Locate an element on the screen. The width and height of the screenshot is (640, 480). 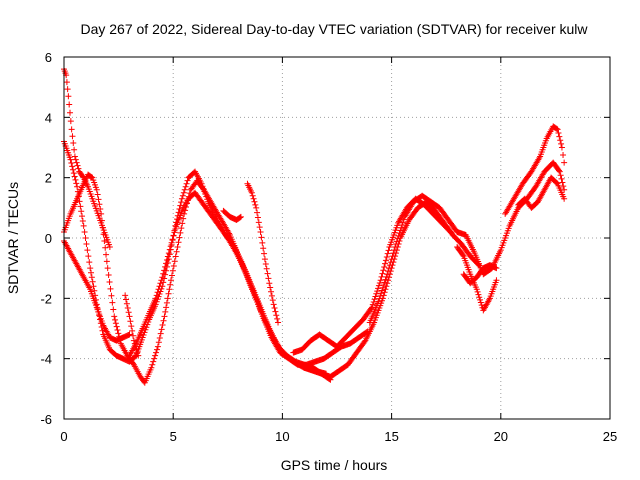
series-sat-a is located at coordinates (87, 158).